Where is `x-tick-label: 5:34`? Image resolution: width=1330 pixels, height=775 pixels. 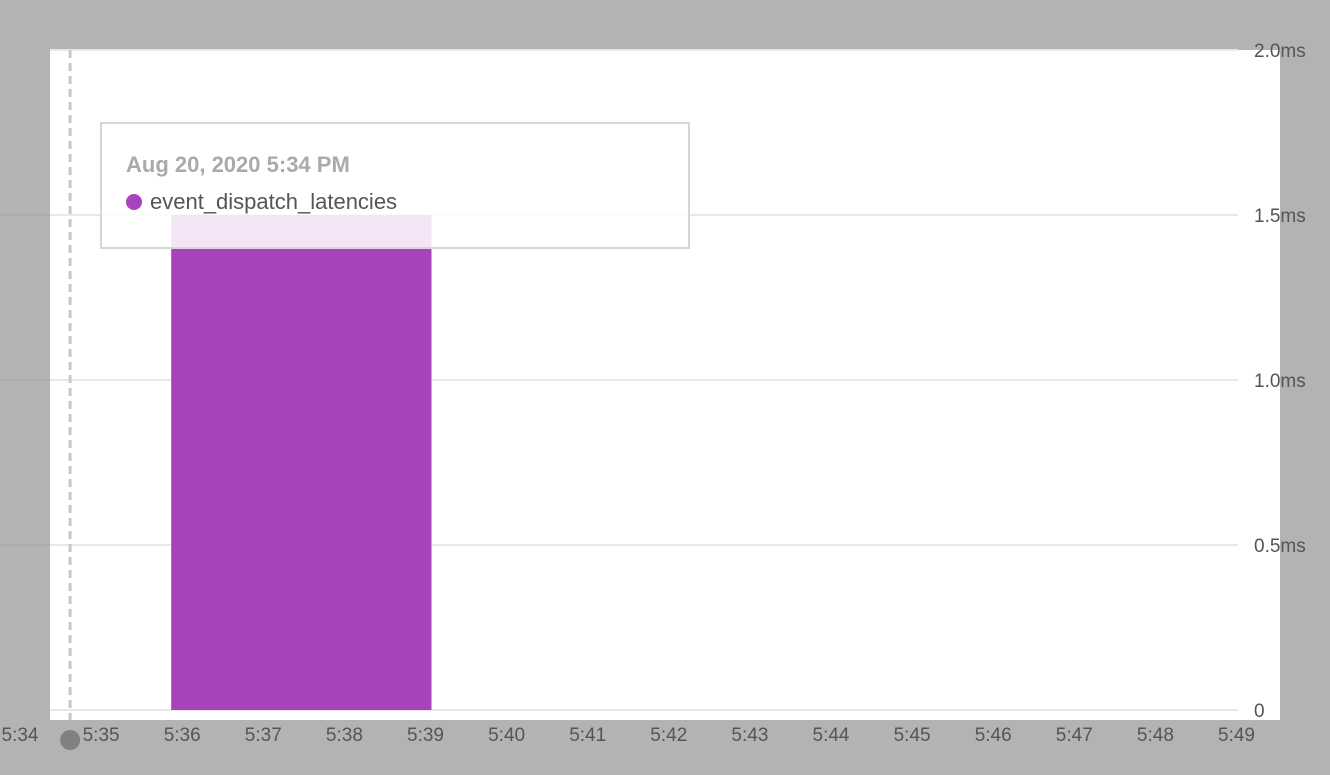
x-tick-label: 5:34 is located at coordinates (20, 735).